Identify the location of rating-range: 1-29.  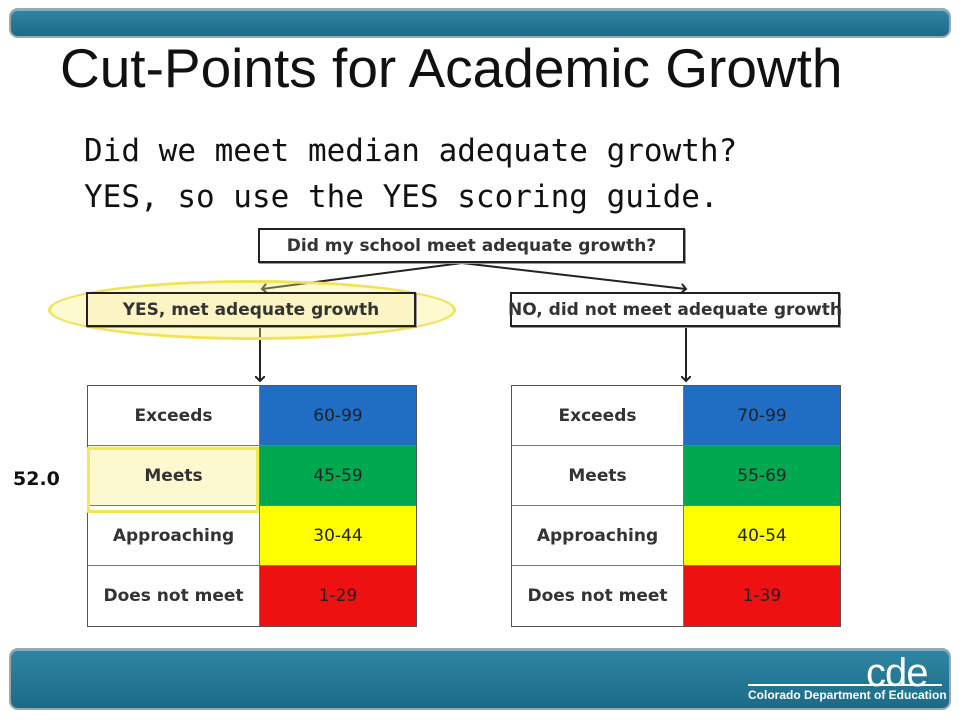
(338, 596).